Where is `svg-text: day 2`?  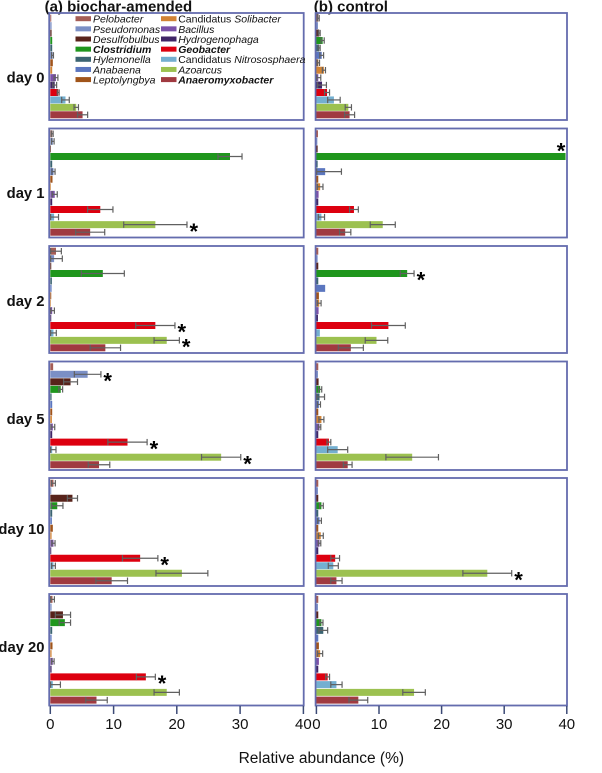
svg-text: day 2 is located at coordinates (26, 302).